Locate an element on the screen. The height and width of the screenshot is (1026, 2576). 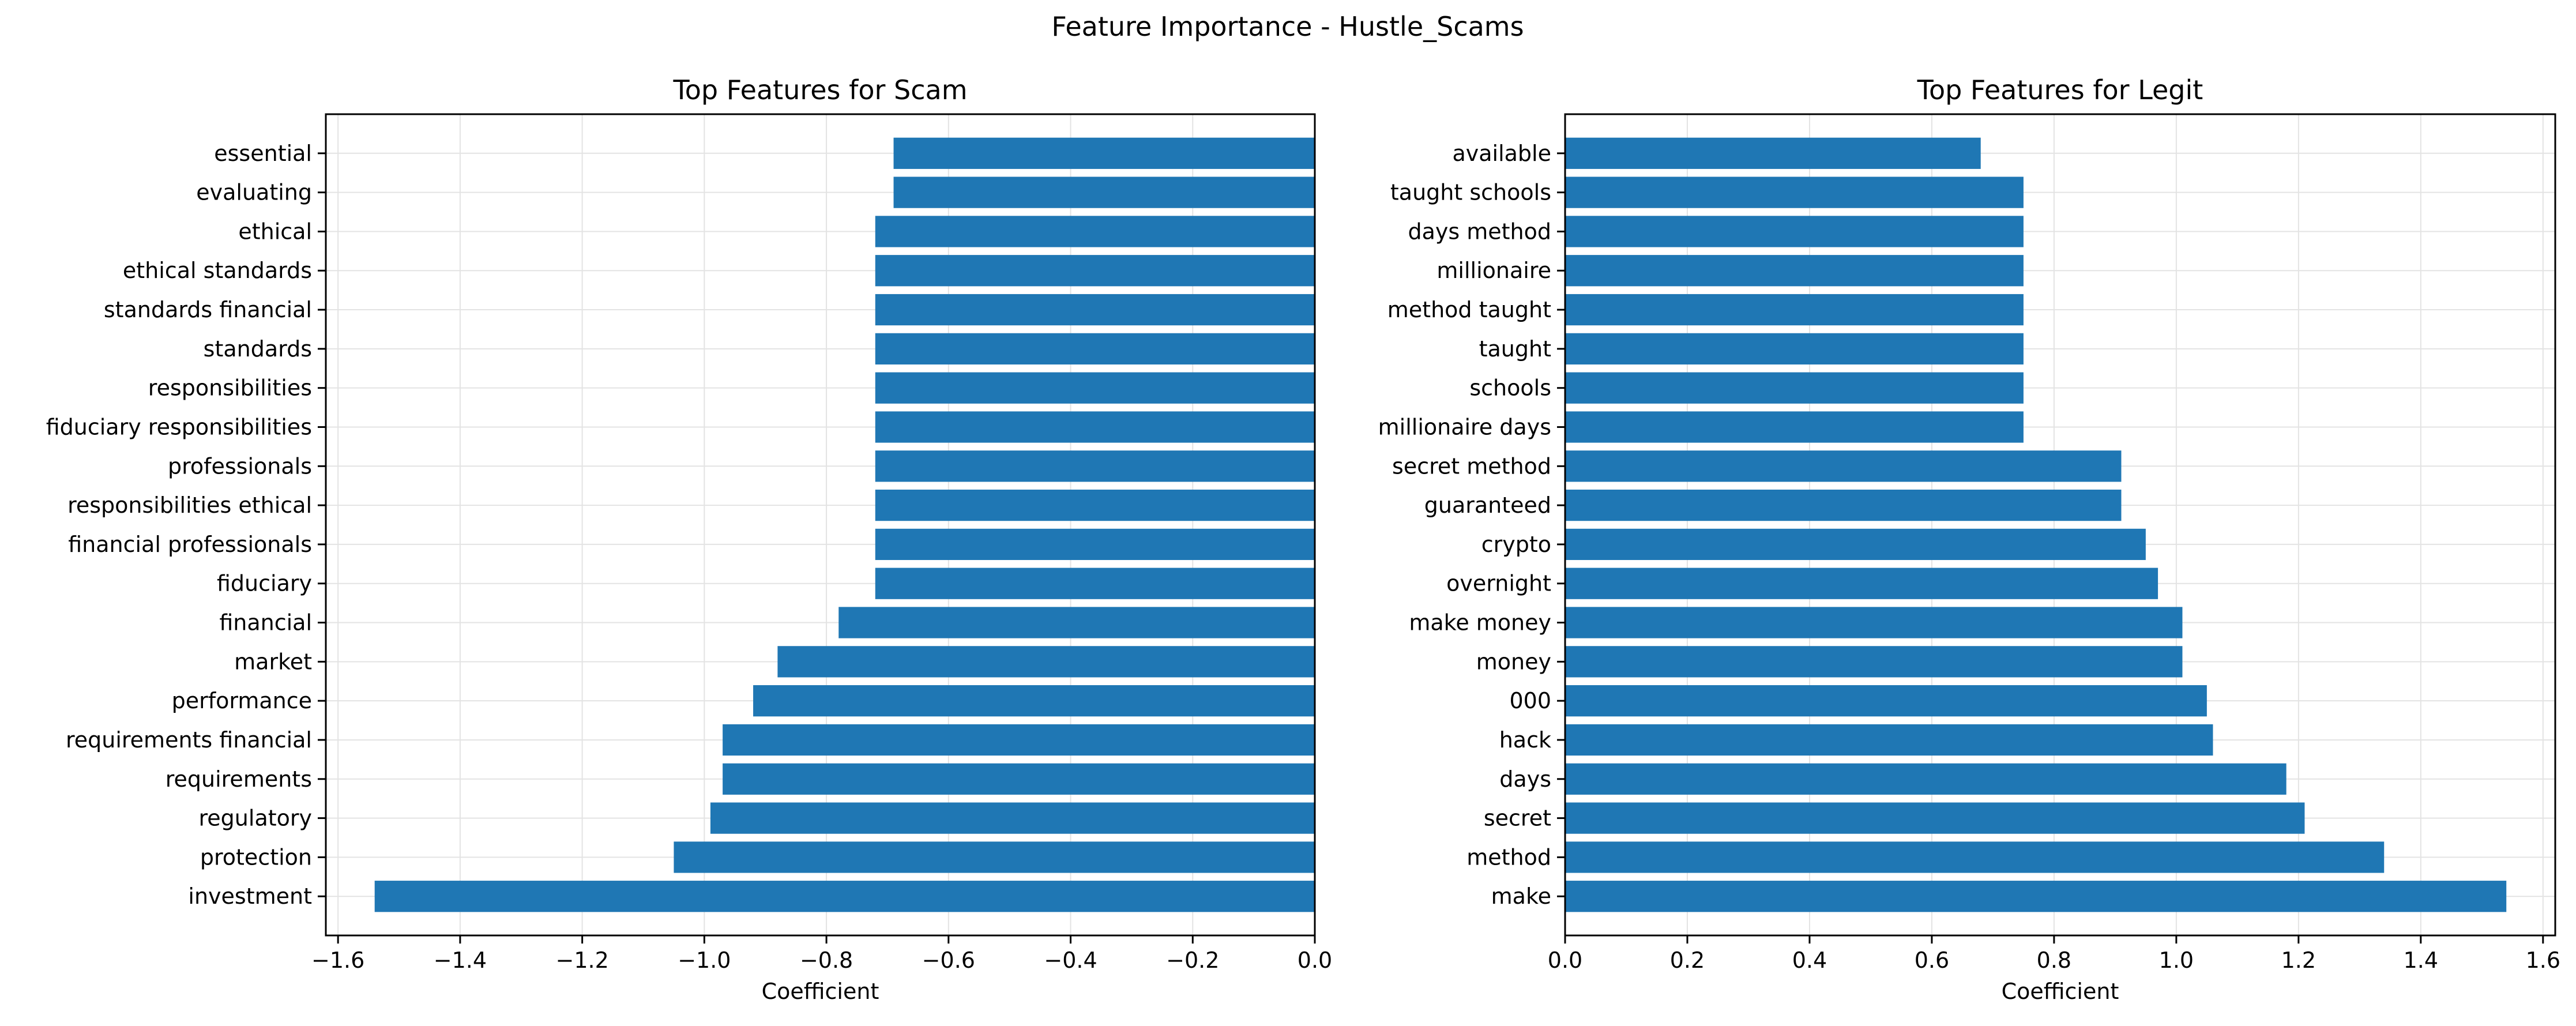
legit-category-label: guaranteed is located at coordinates (1487, 505).